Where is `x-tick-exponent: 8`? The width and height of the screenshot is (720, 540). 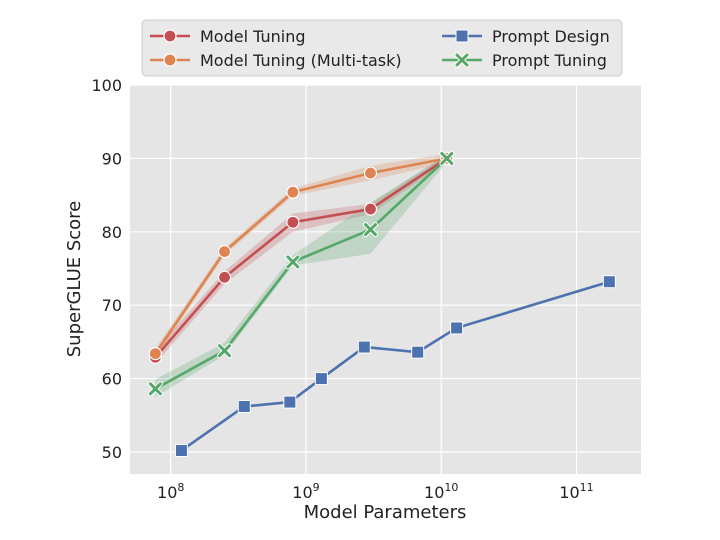 x-tick-exponent: 8 is located at coordinates (180, 487).